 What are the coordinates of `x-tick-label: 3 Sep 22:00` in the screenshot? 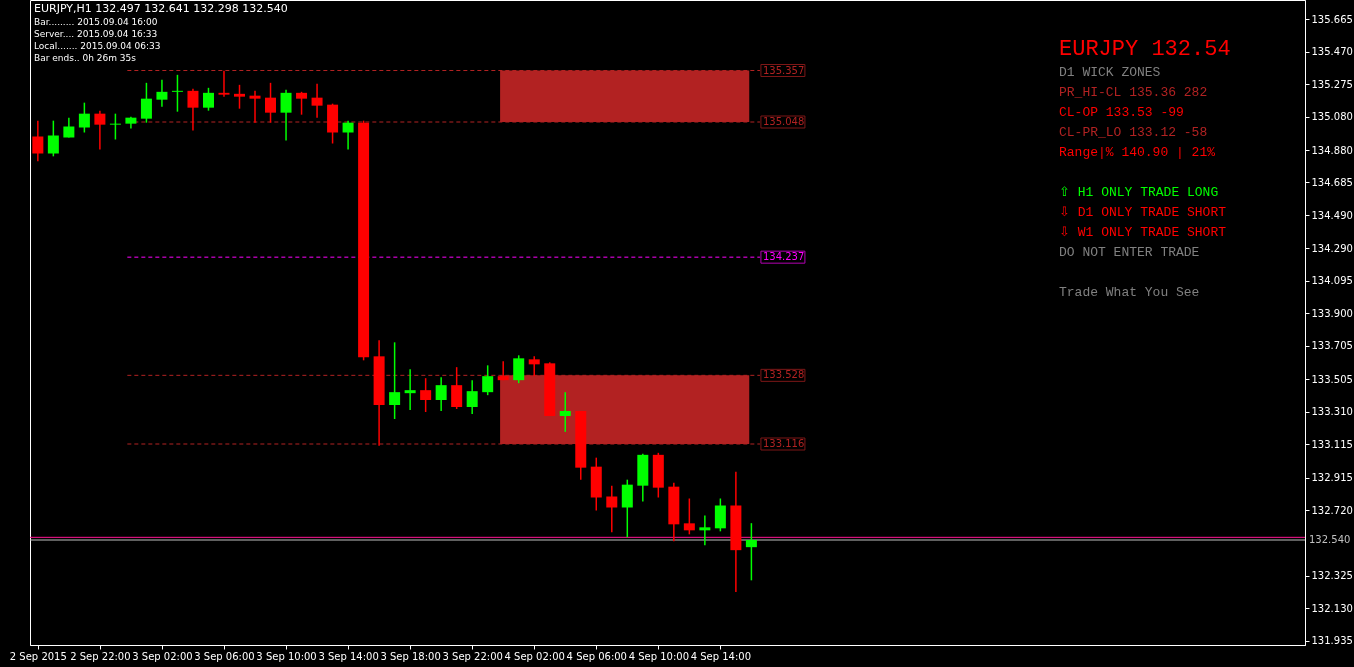 It's located at (472, 656).